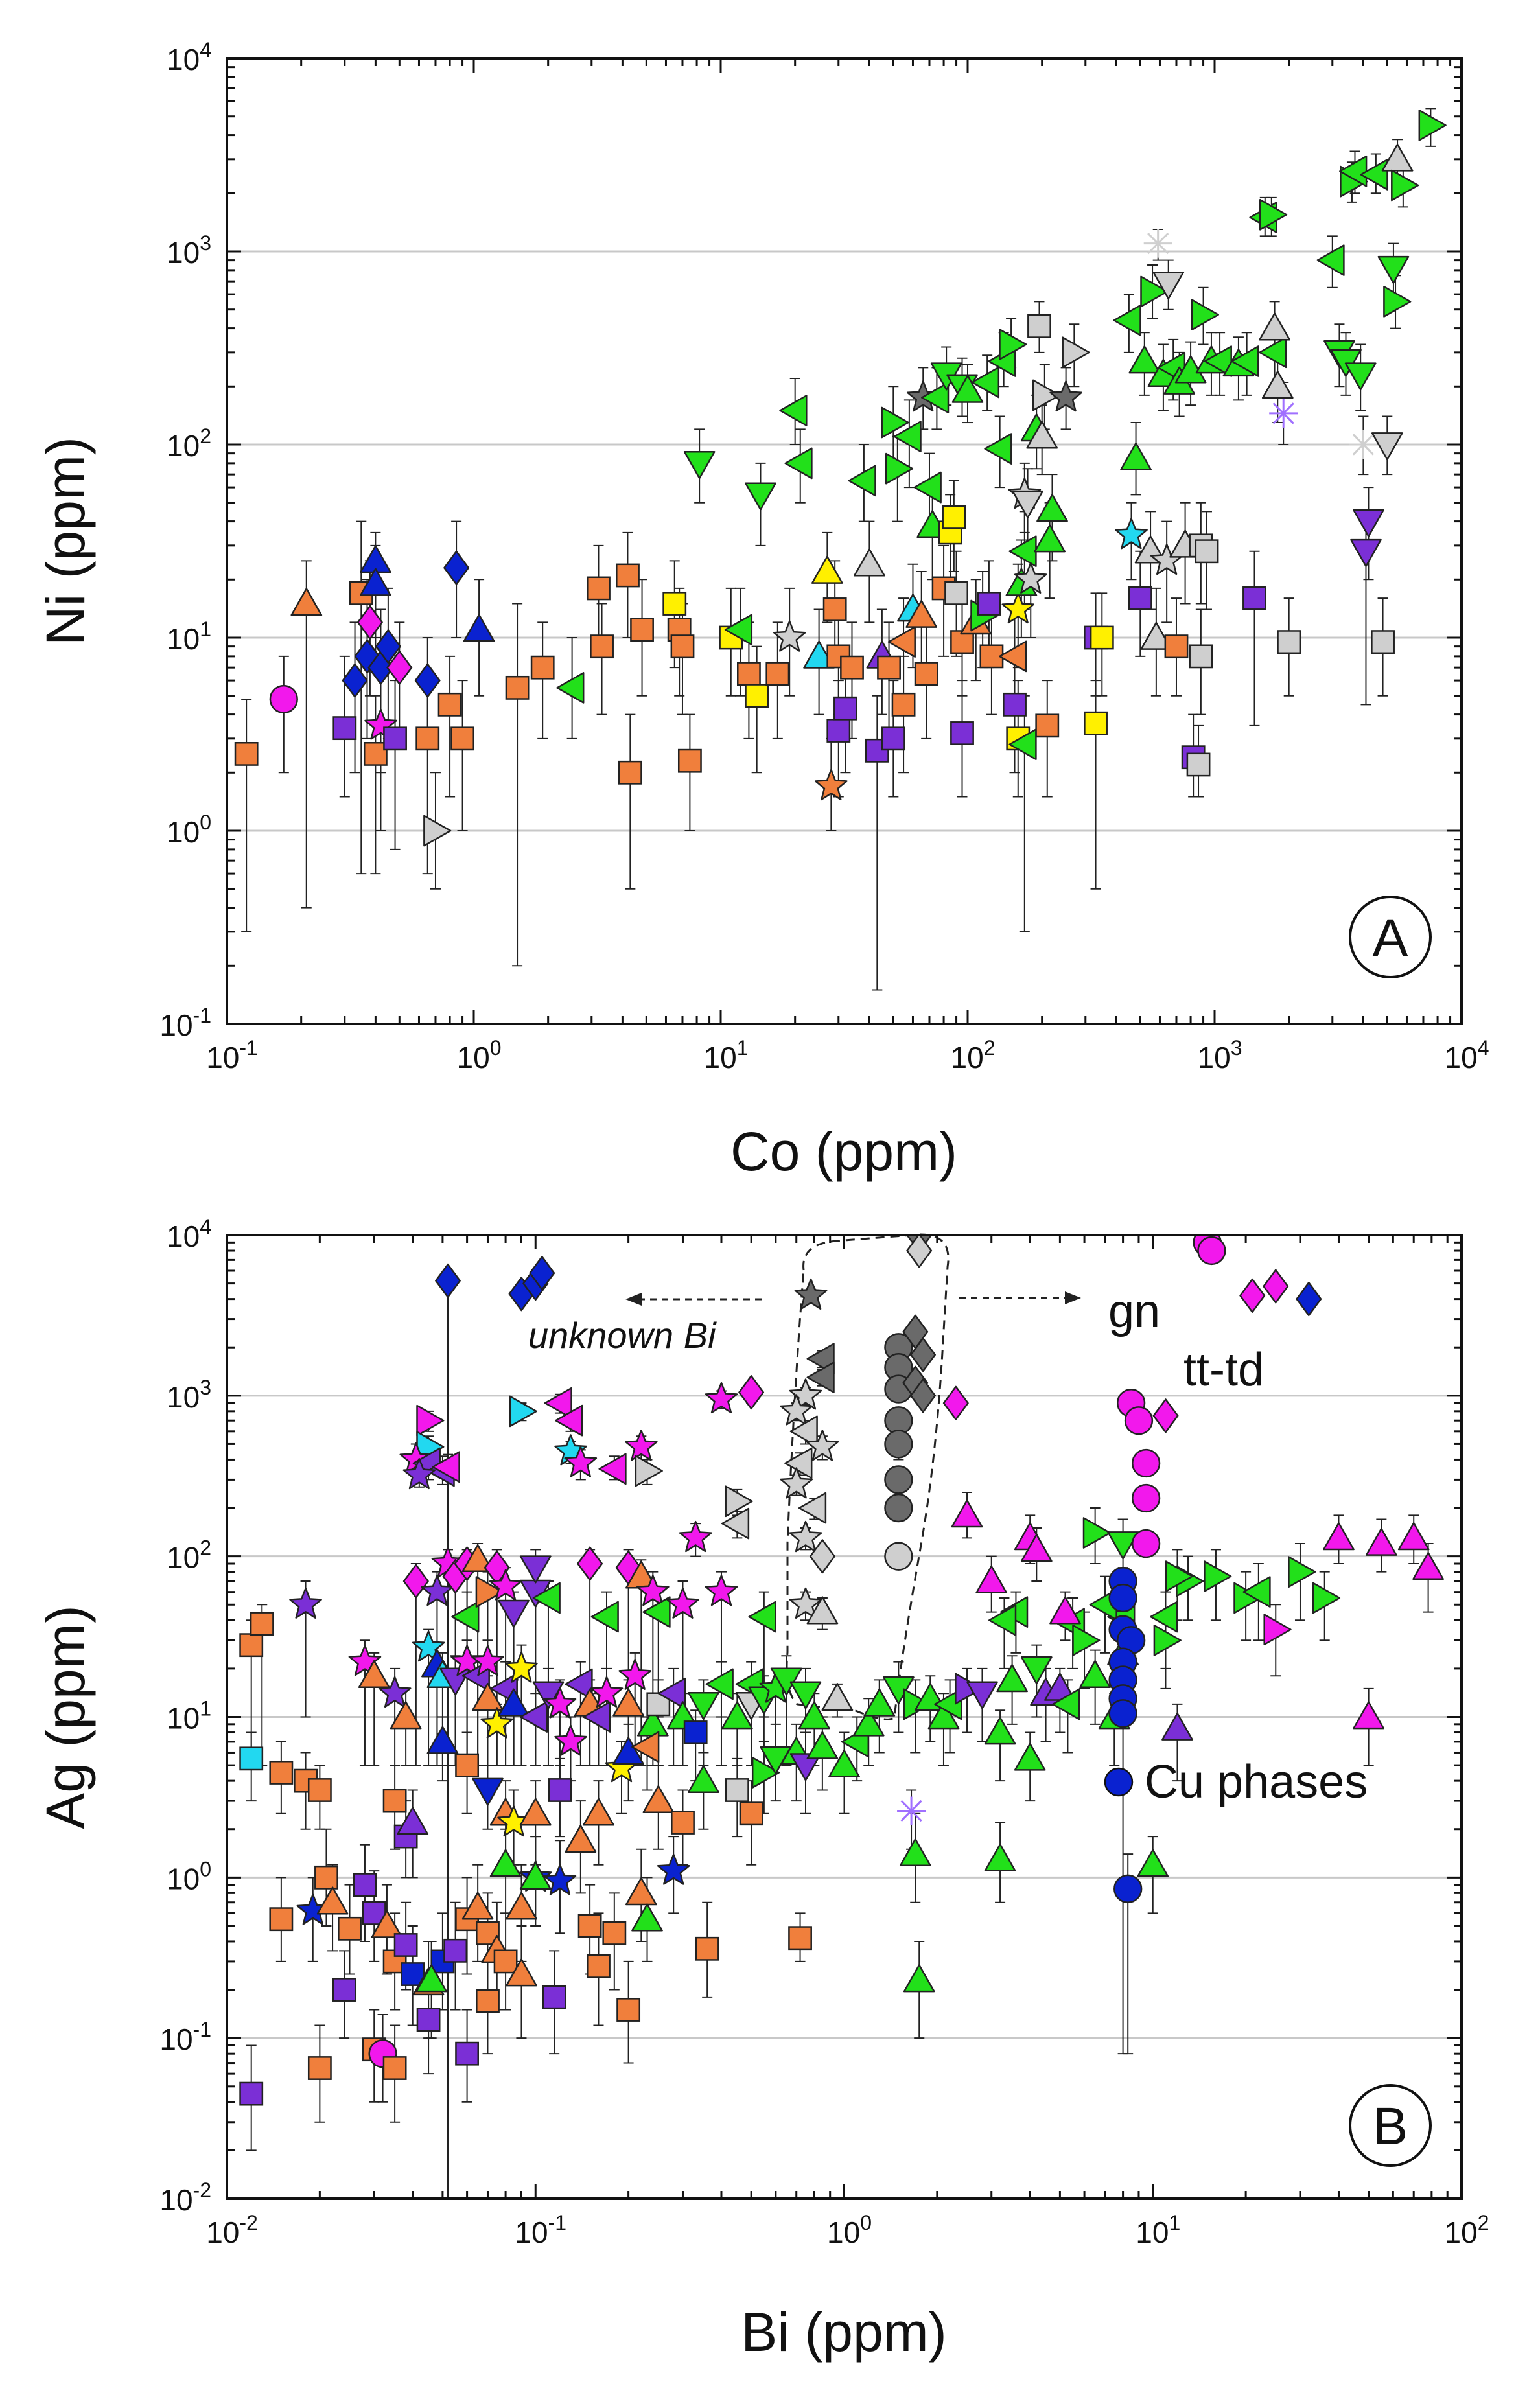 Image resolution: width=1527 pixels, height=2408 pixels. What do you see at coordinates (844, 2332) in the screenshot?
I see `panel-b-x-axis-title: Bi (ppm)` at bounding box center [844, 2332].